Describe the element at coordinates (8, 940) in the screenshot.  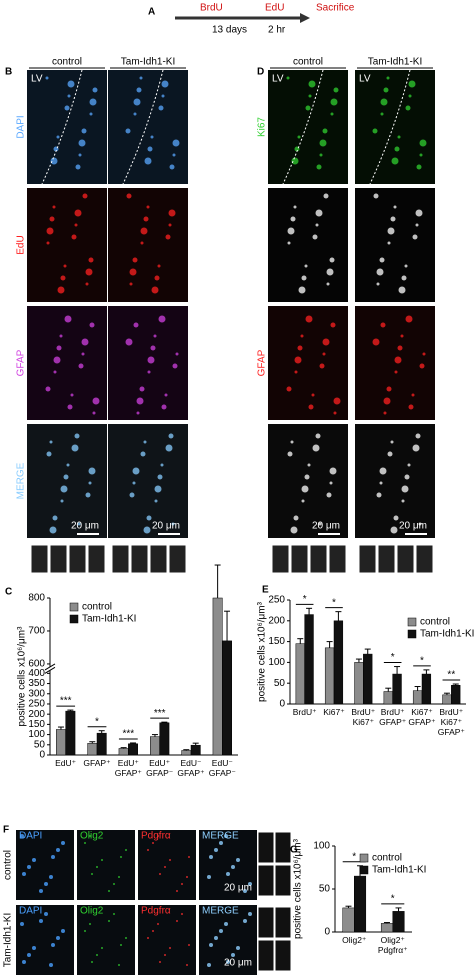
I see `row-label: Tam-Idh1-KI` at that location.